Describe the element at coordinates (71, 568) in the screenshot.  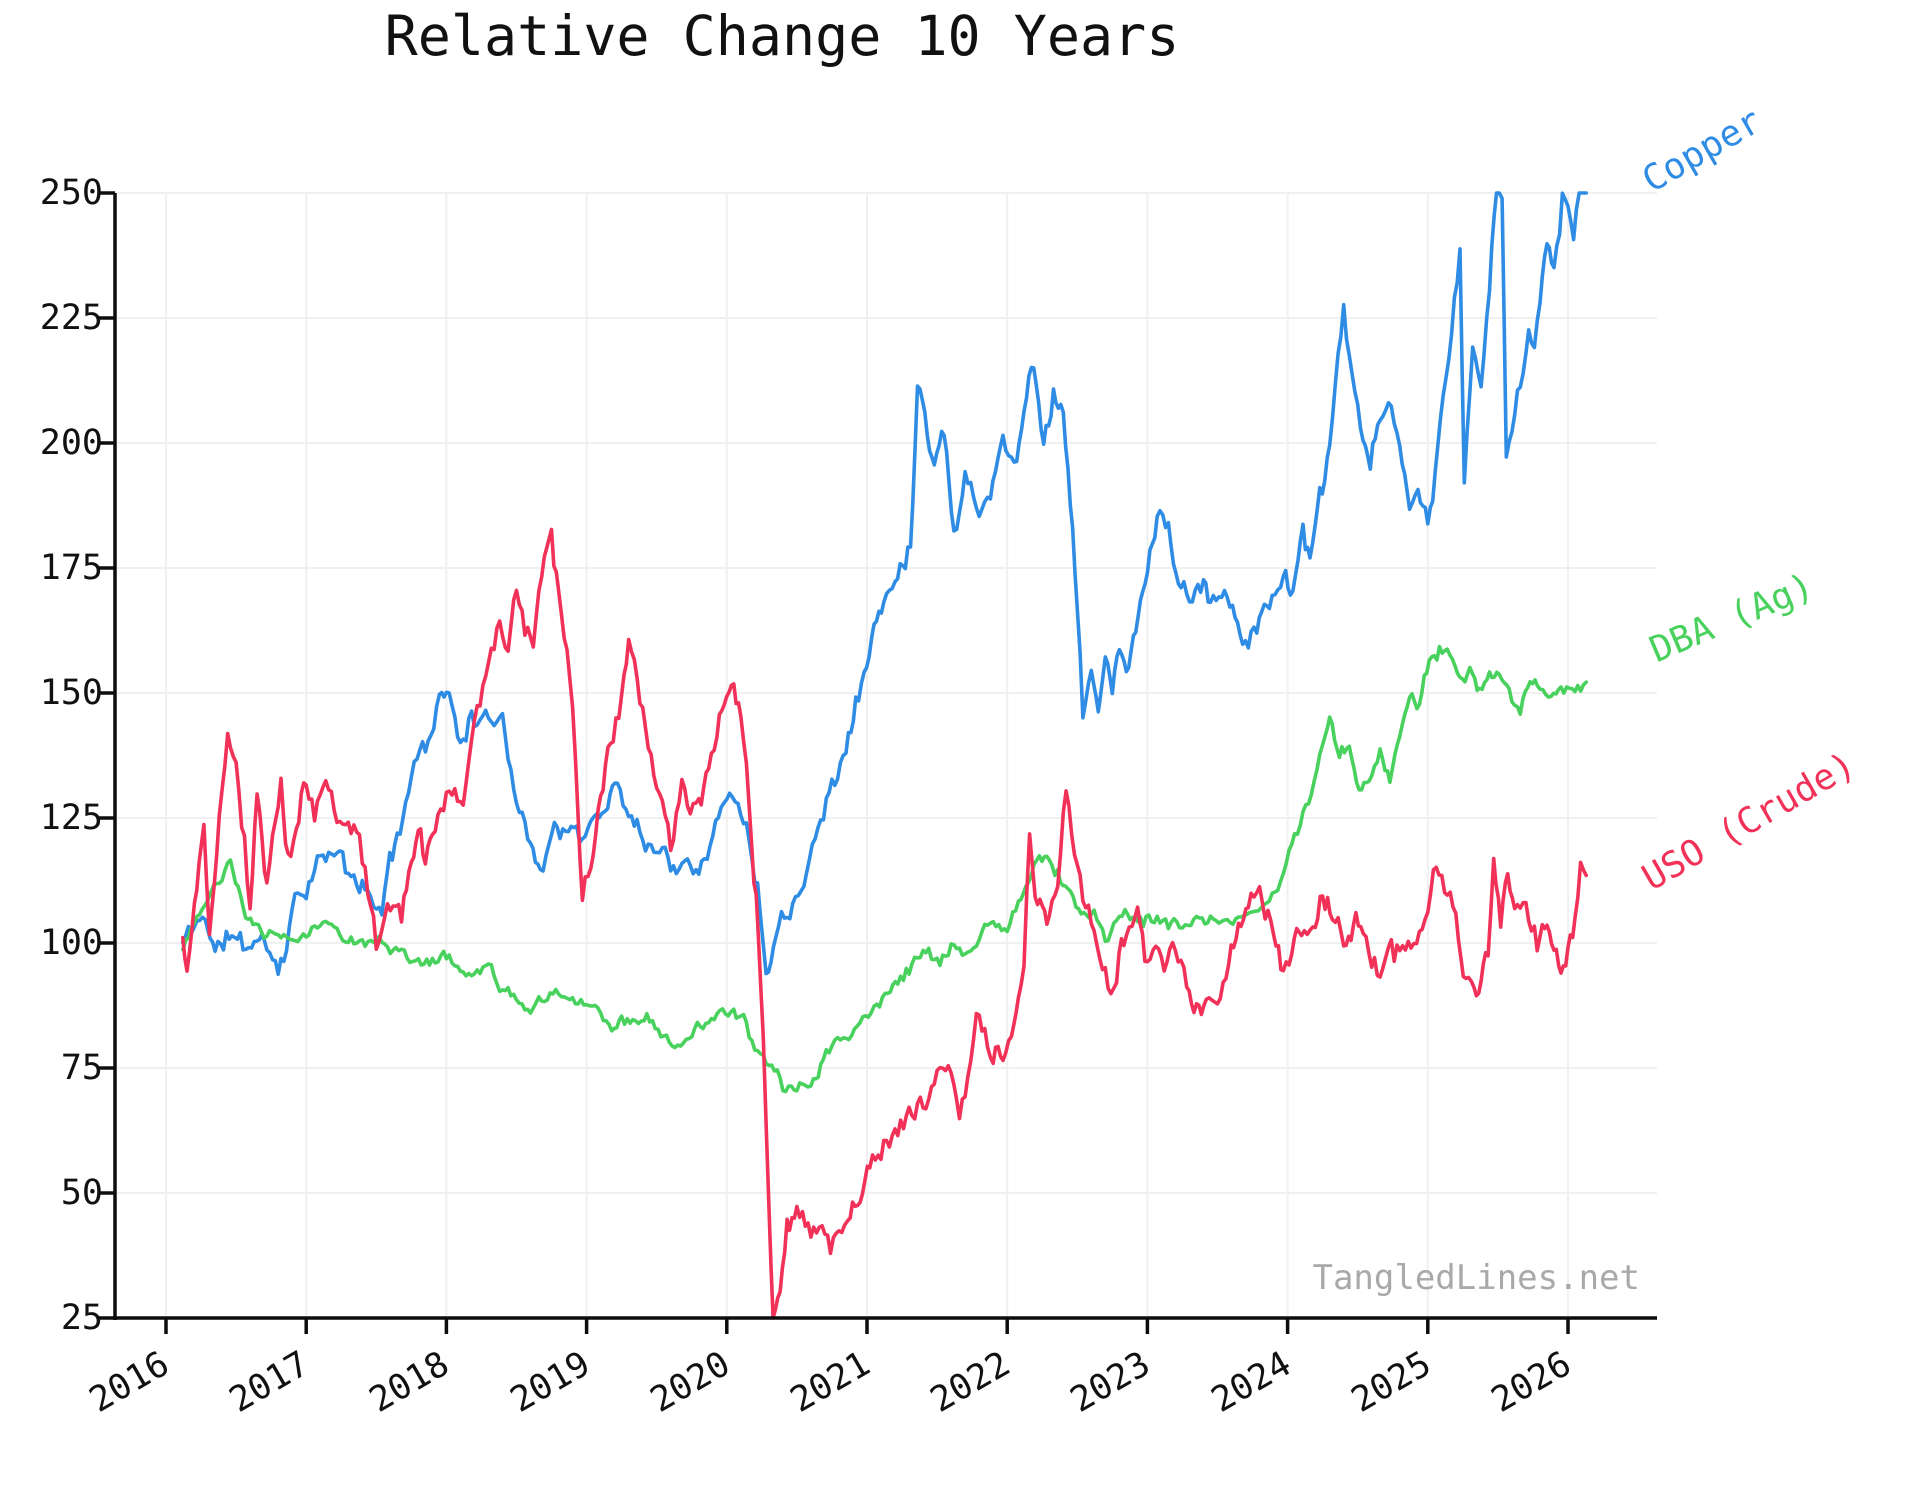
I see `y-tick-label: 175` at that location.